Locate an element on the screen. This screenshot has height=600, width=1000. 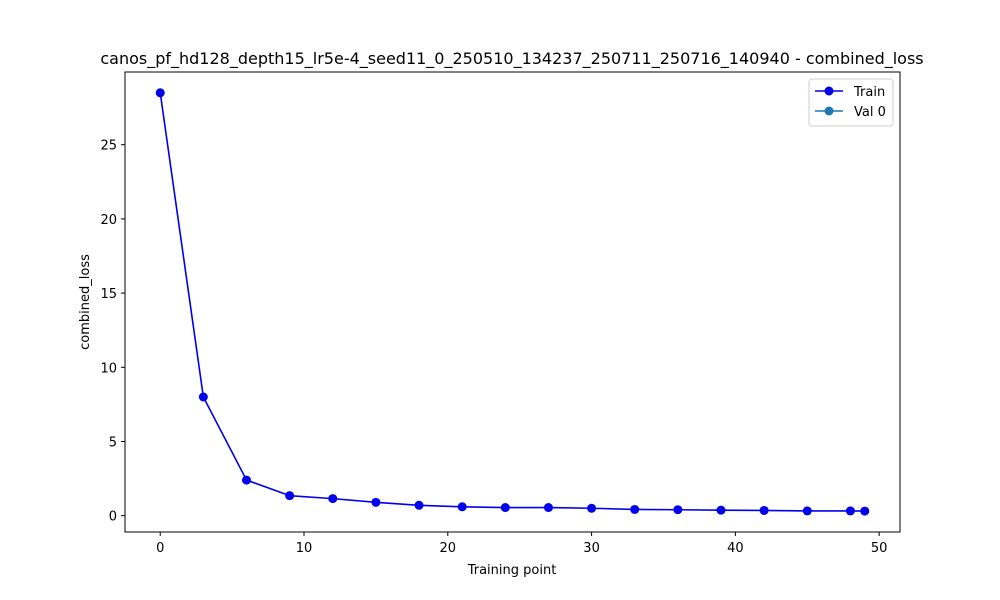
x-tick-label: 40 is located at coordinates (735, 548).